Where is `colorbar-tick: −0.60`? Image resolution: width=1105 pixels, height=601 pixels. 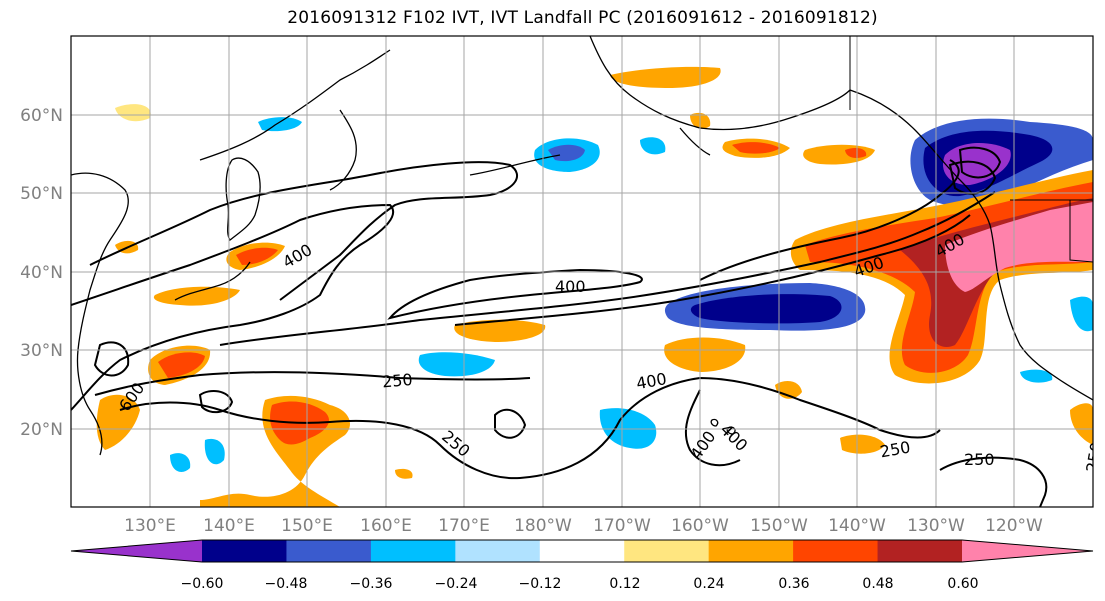 colorbar-tick: −0.60 is located at coordinates (202, 584).